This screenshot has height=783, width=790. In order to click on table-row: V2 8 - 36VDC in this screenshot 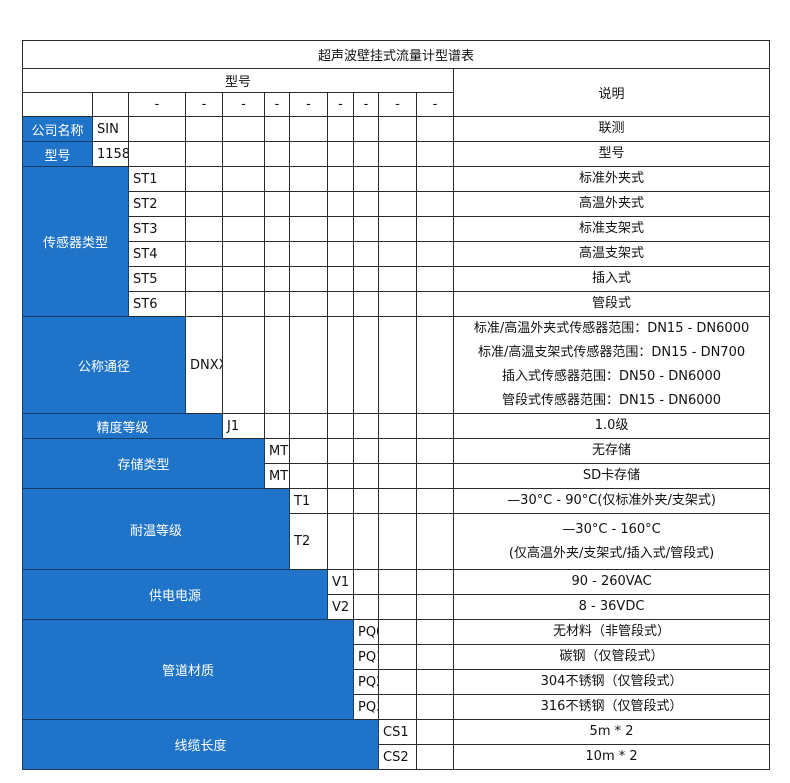, I will do `click(397, 607)`.